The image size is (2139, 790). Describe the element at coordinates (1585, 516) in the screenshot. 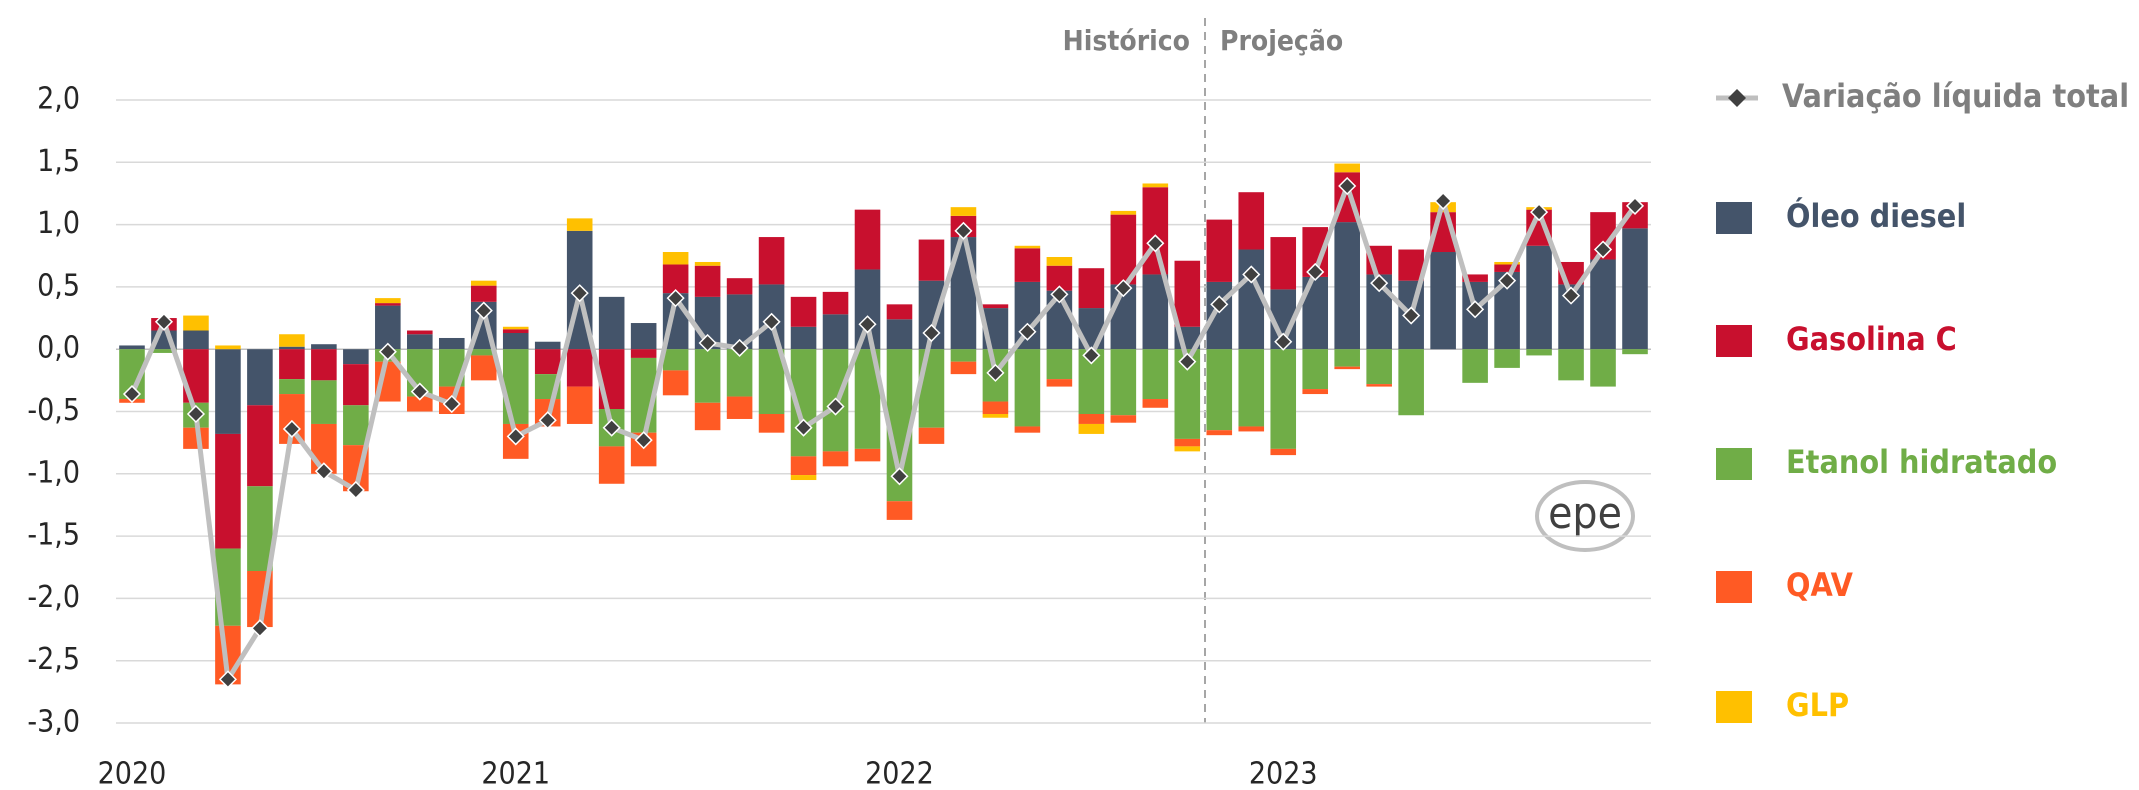

I see `logo-ring` at that location.